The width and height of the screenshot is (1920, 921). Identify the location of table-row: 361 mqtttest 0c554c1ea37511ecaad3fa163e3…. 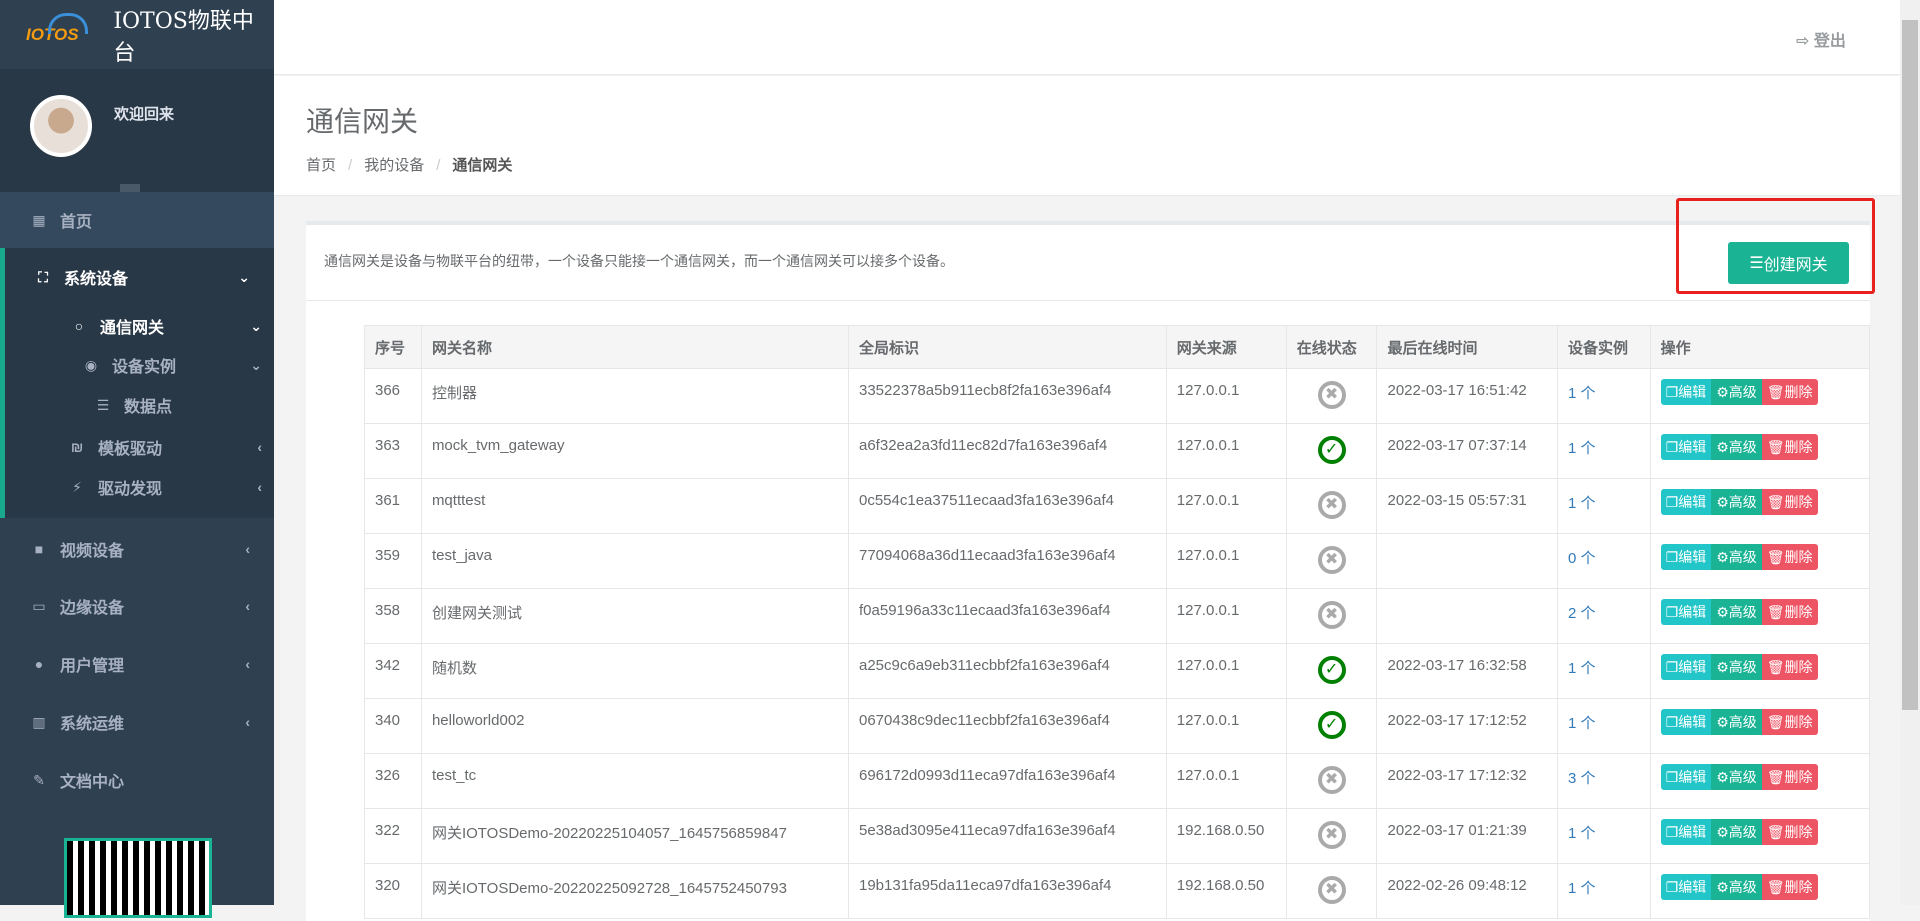
(1117, 506).